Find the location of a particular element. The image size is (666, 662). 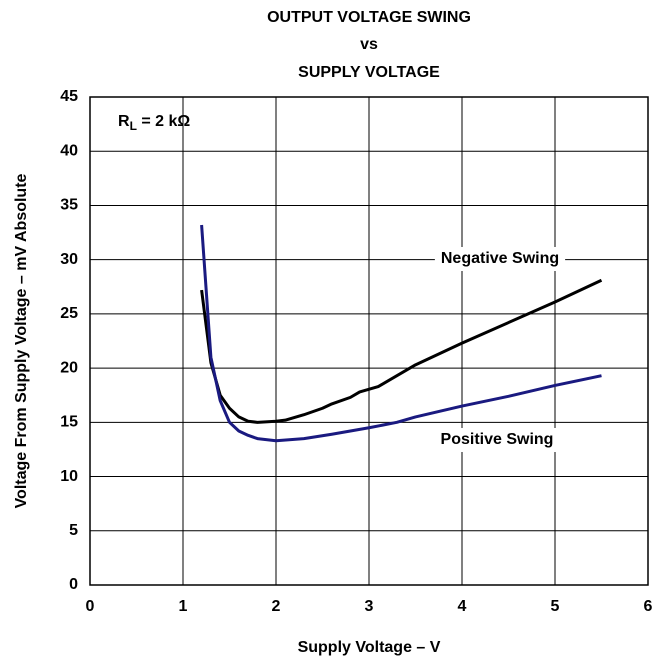

y-tick-label: 25 is located at coordinates (69, 313).